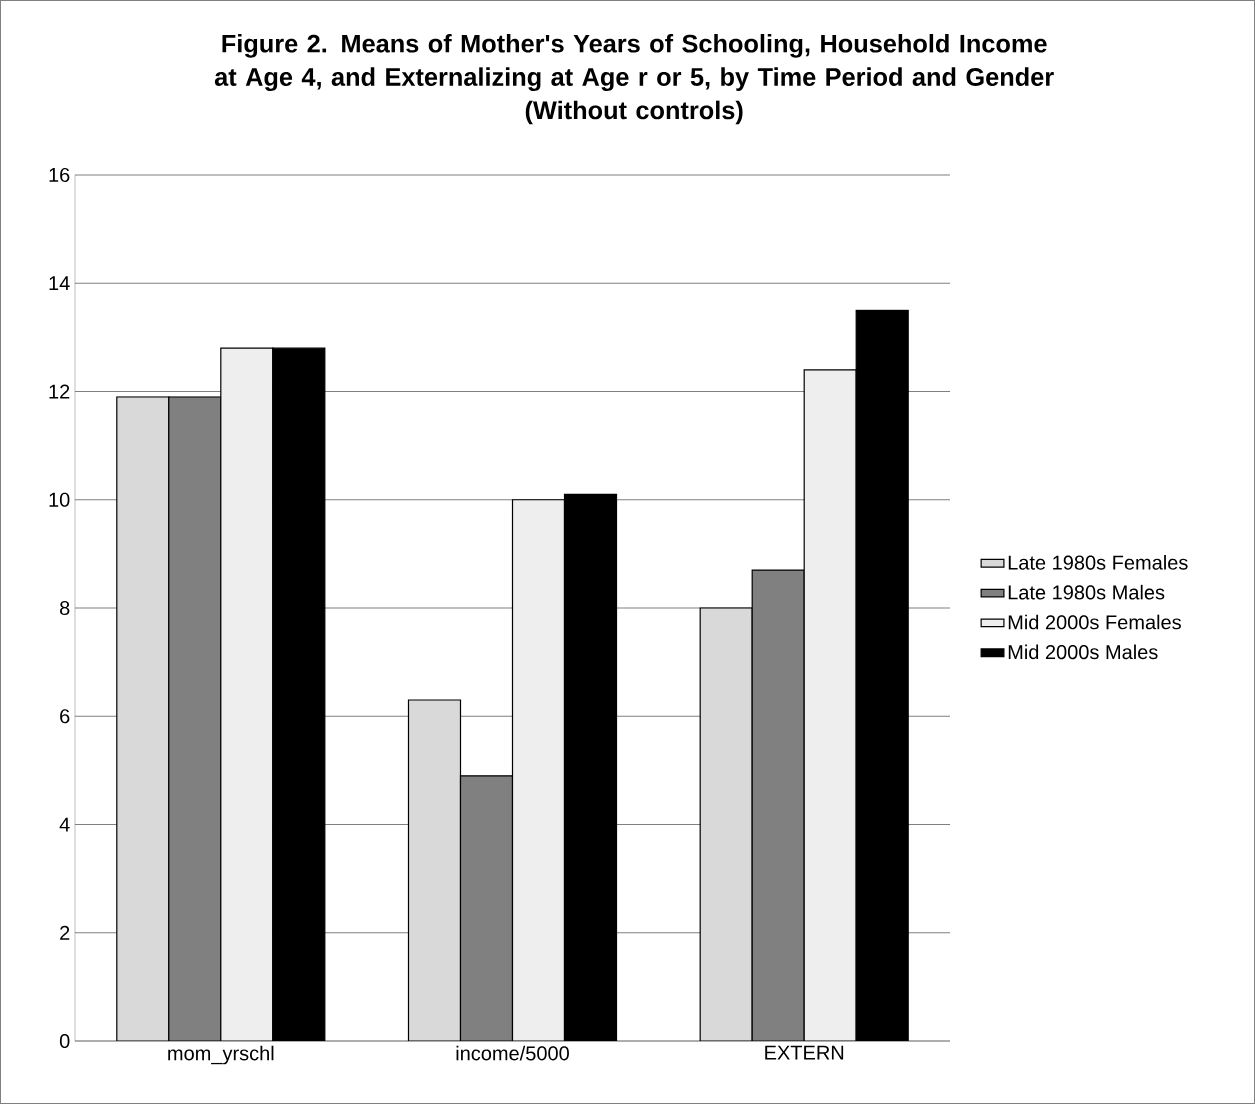 The image size is (1255, 1104). I want to click on legend-label: Late 1980s Males, so click(1086, 592).